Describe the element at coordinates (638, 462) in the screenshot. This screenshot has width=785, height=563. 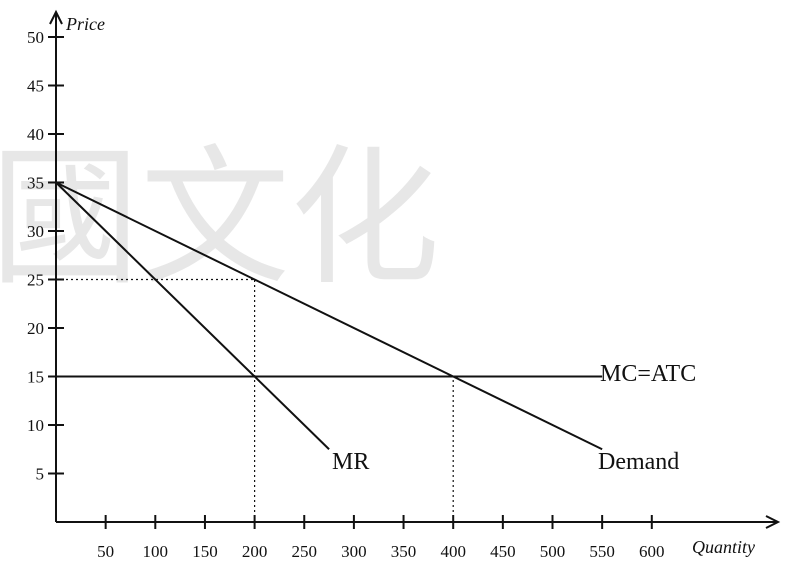
I see `demand-label: Demand` at that location.